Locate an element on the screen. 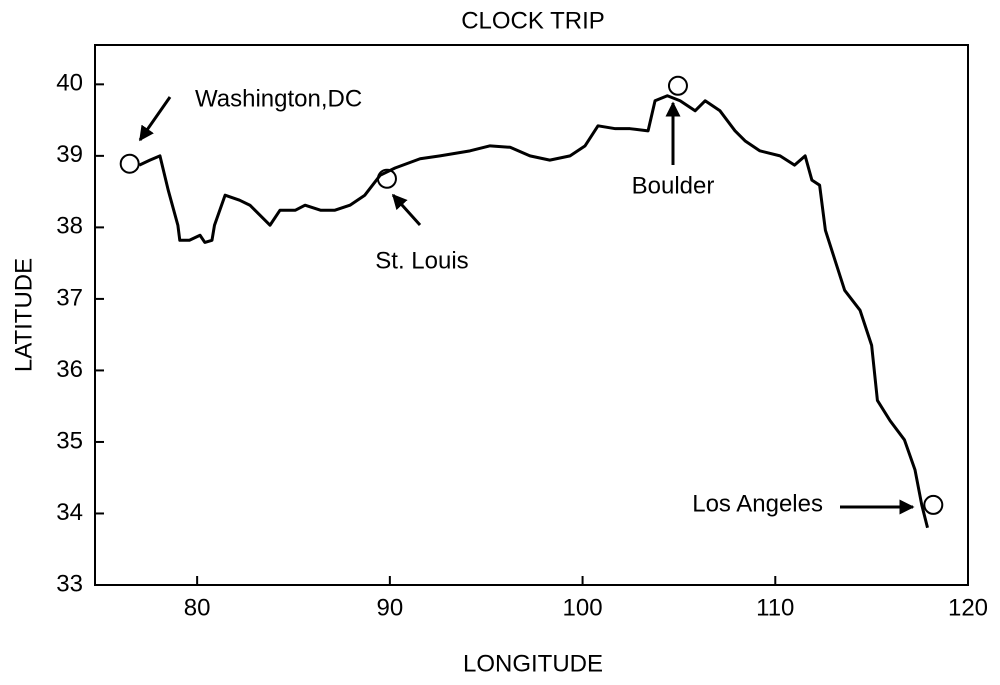 The height and width of the screenshot is (685, 1000). y-tick-label: 34 is located at coordinates (69, 512).